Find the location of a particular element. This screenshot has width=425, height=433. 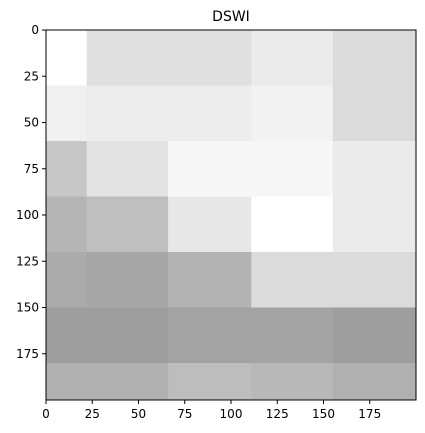

x-axis: 0 25 50 75 100 125 150 175 is located at coordinates (211, 410).